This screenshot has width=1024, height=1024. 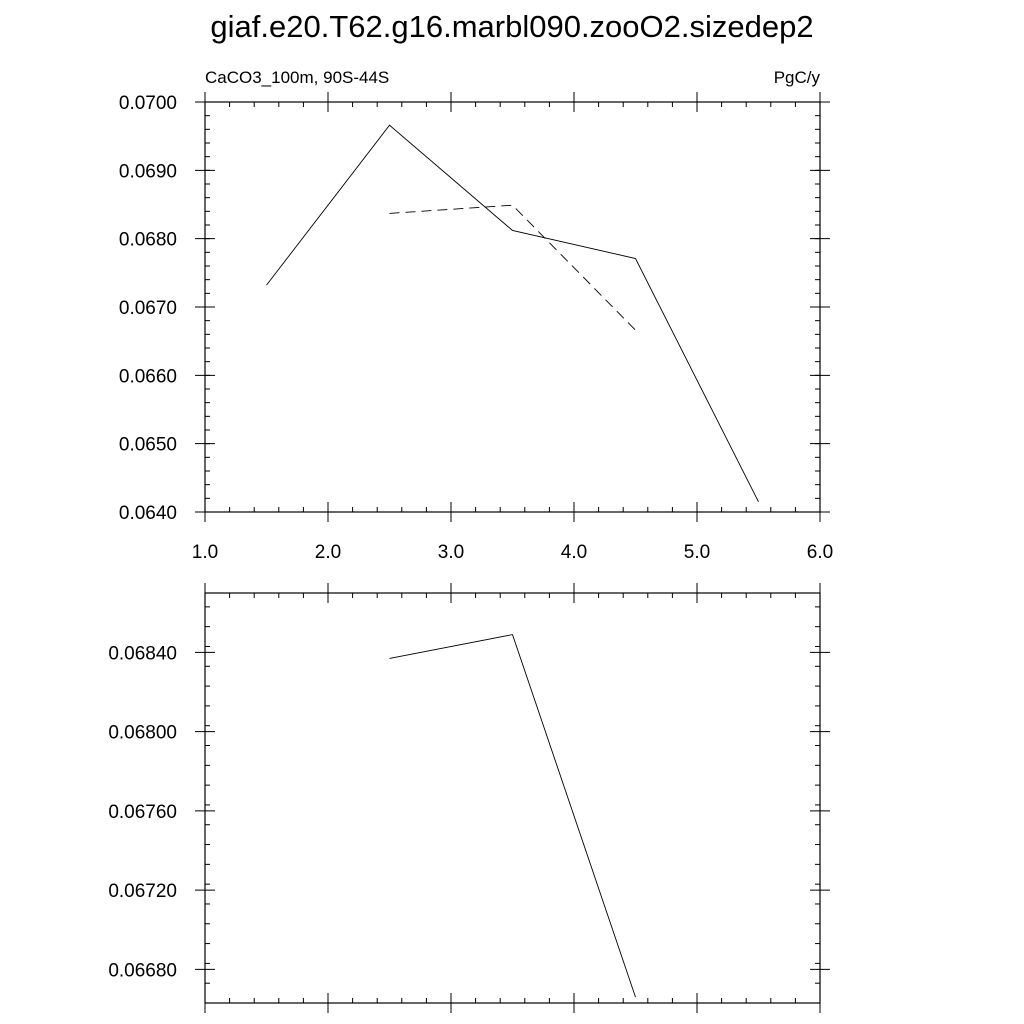 I want to click on units-label: PgC/y, so click(x=797, y=77).